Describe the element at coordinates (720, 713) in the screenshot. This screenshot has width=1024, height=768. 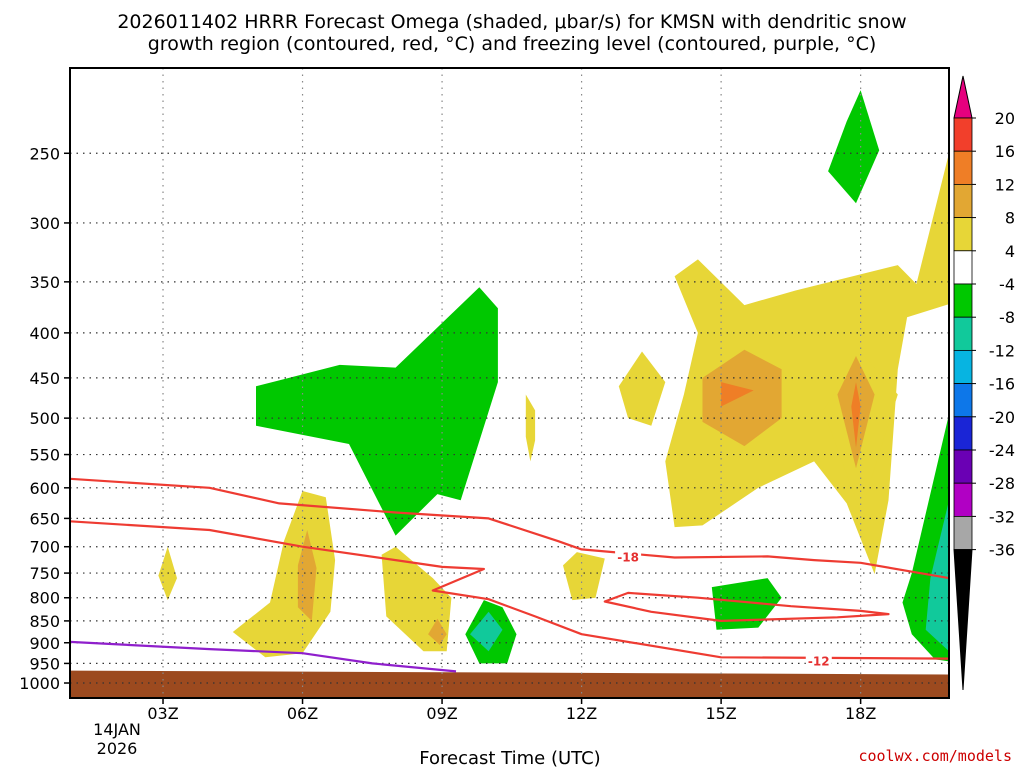
I see `x-tick-label-4: 15Z` at that location.